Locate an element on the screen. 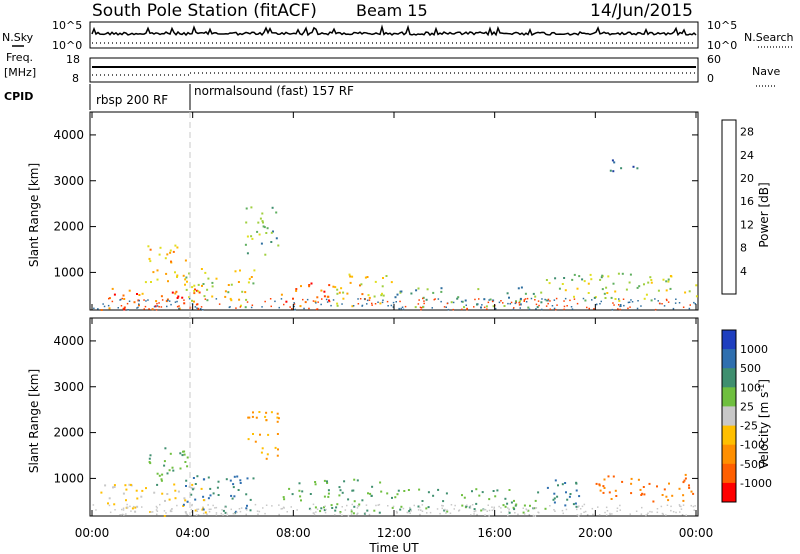  velocity-colorbar-title: Velocity [m s-1] is located at coordinates (764, 424).